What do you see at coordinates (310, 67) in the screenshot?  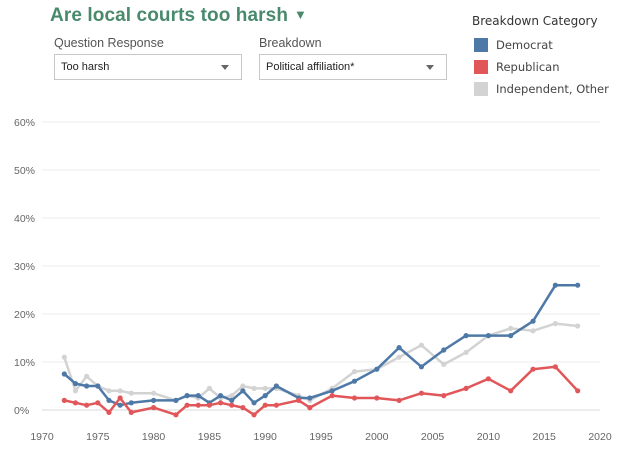 I see `breakdown-value: Political affiliation*` at bounding box center [310, 67].